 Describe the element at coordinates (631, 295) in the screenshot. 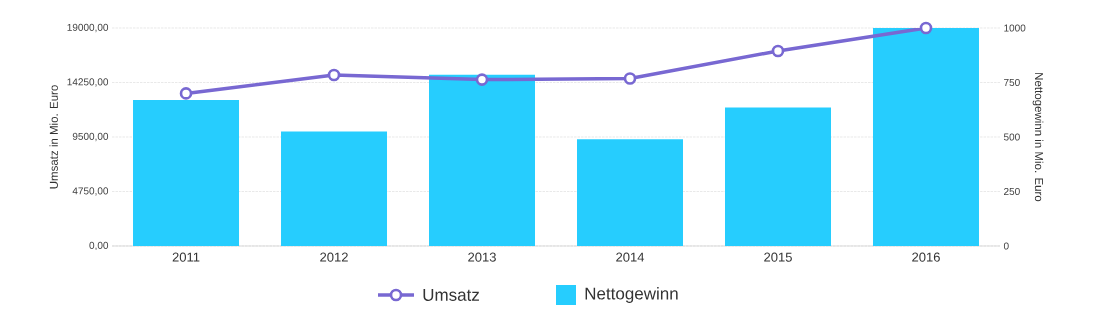

I see `legend-label: Nettogewinn` at that location.